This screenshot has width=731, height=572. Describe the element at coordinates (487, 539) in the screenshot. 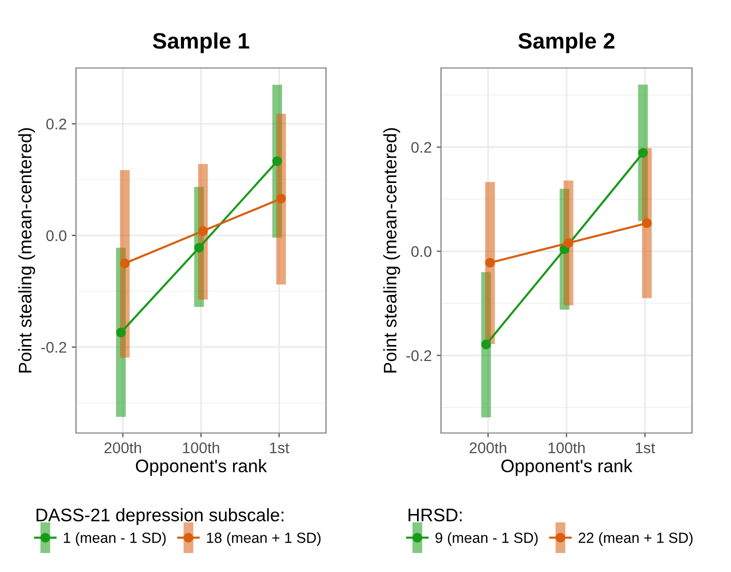

I see `legend-label: 9 (mean - 1 SD)` at that location.